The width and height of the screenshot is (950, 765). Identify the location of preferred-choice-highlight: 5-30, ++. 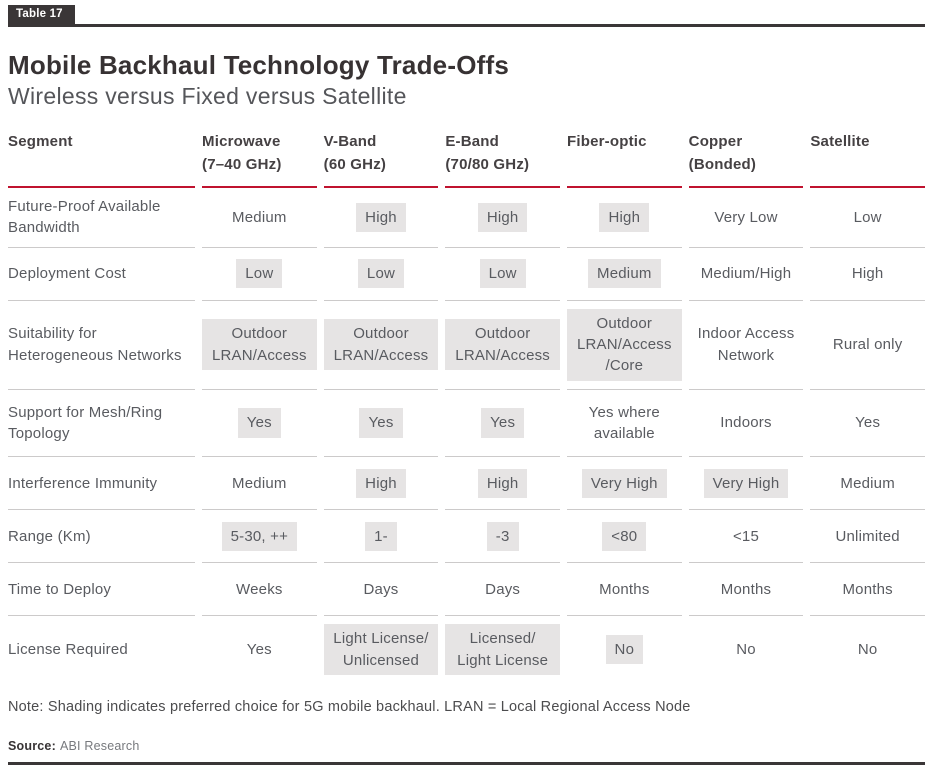
(259, 536).